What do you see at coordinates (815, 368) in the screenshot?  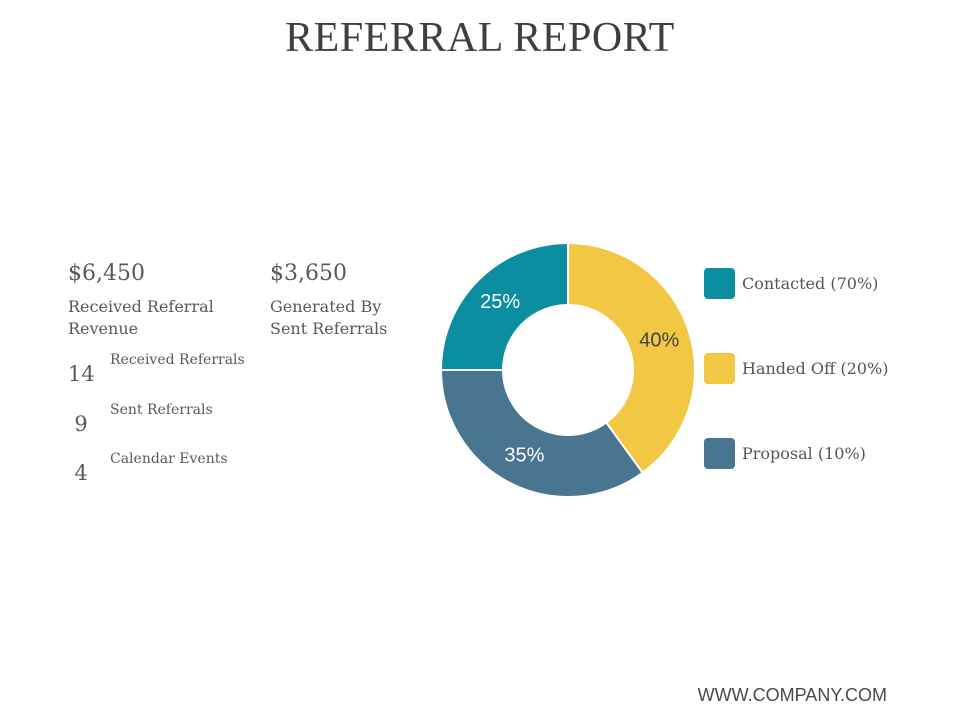 I see `legend-label-handed-off: Handed Off (20%)` at bounding box center [815, 368].